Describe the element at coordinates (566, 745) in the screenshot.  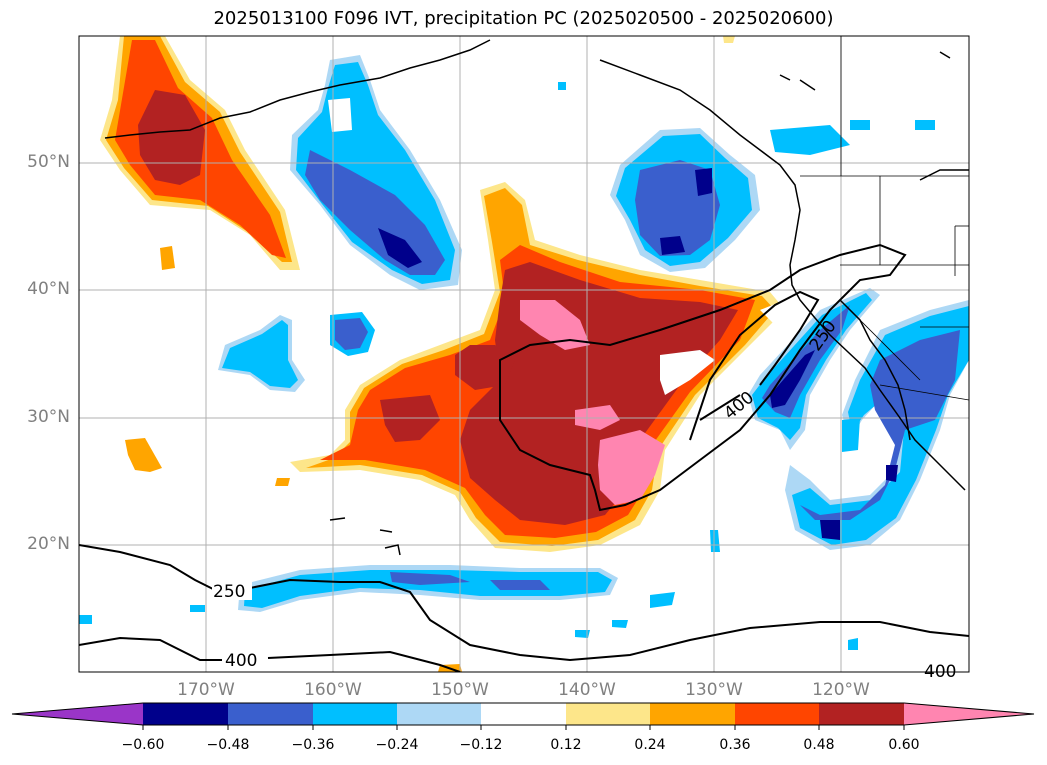
I see `colorbar-tick-label: 0.12` at that location.